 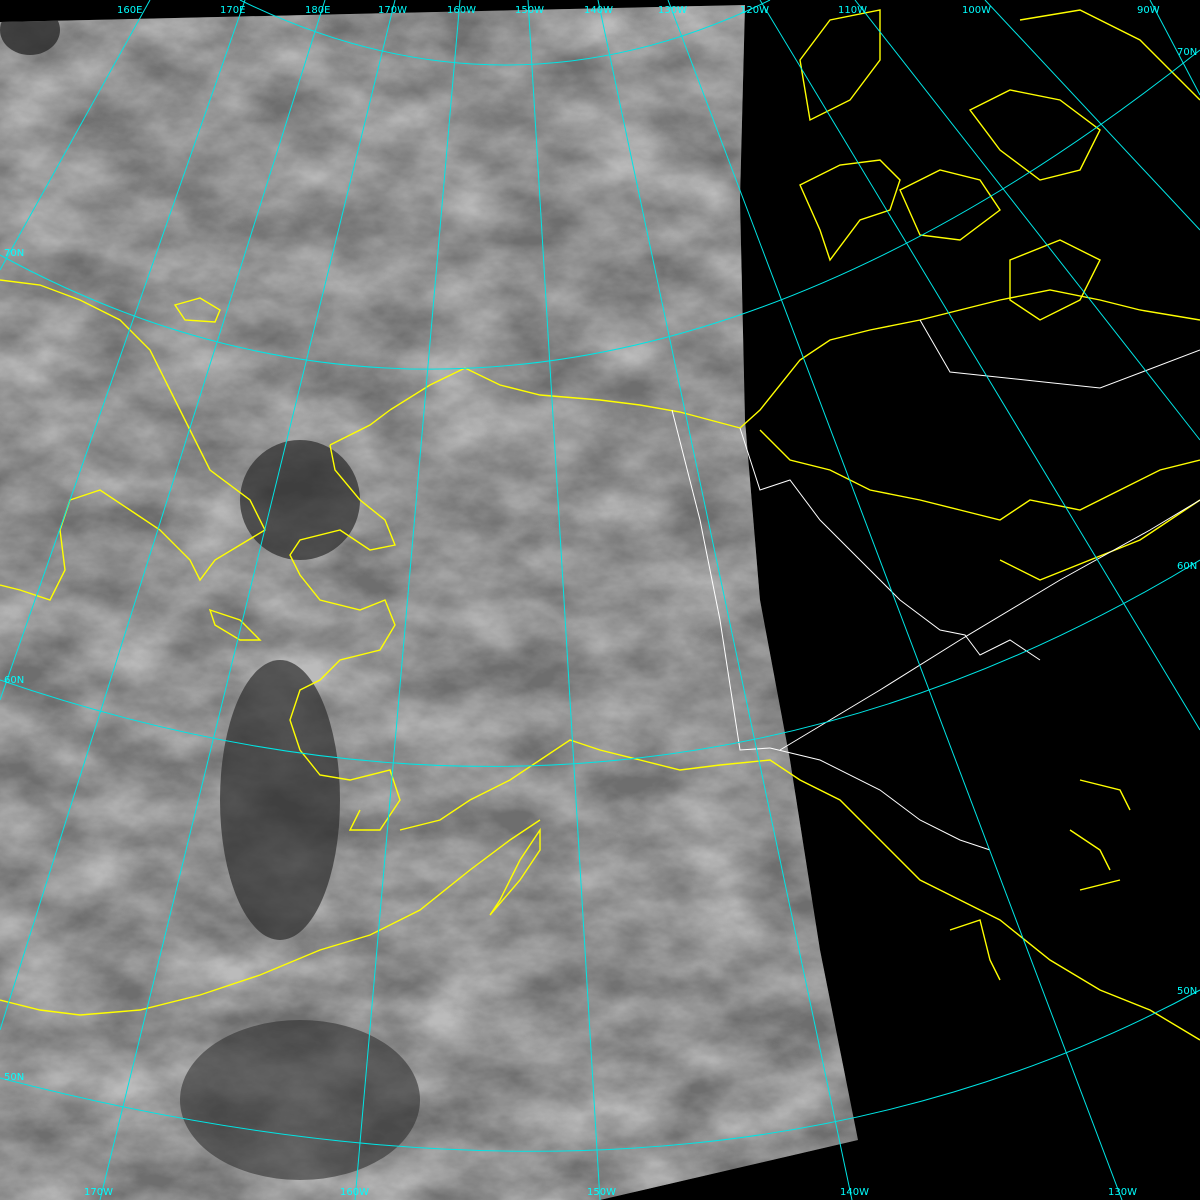 I want to click on wrangel-island, so click(x=197, y=310).